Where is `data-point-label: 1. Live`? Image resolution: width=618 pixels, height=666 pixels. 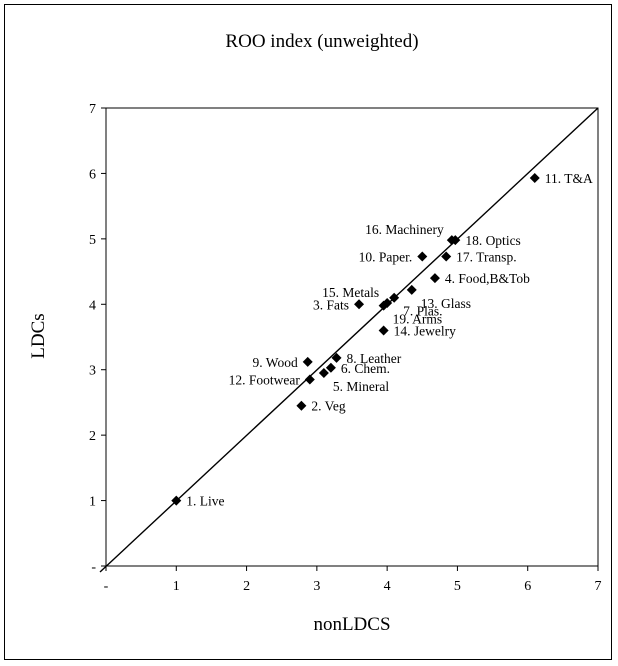 data-point-label: 1. Live is located at coordinates (205, 501).